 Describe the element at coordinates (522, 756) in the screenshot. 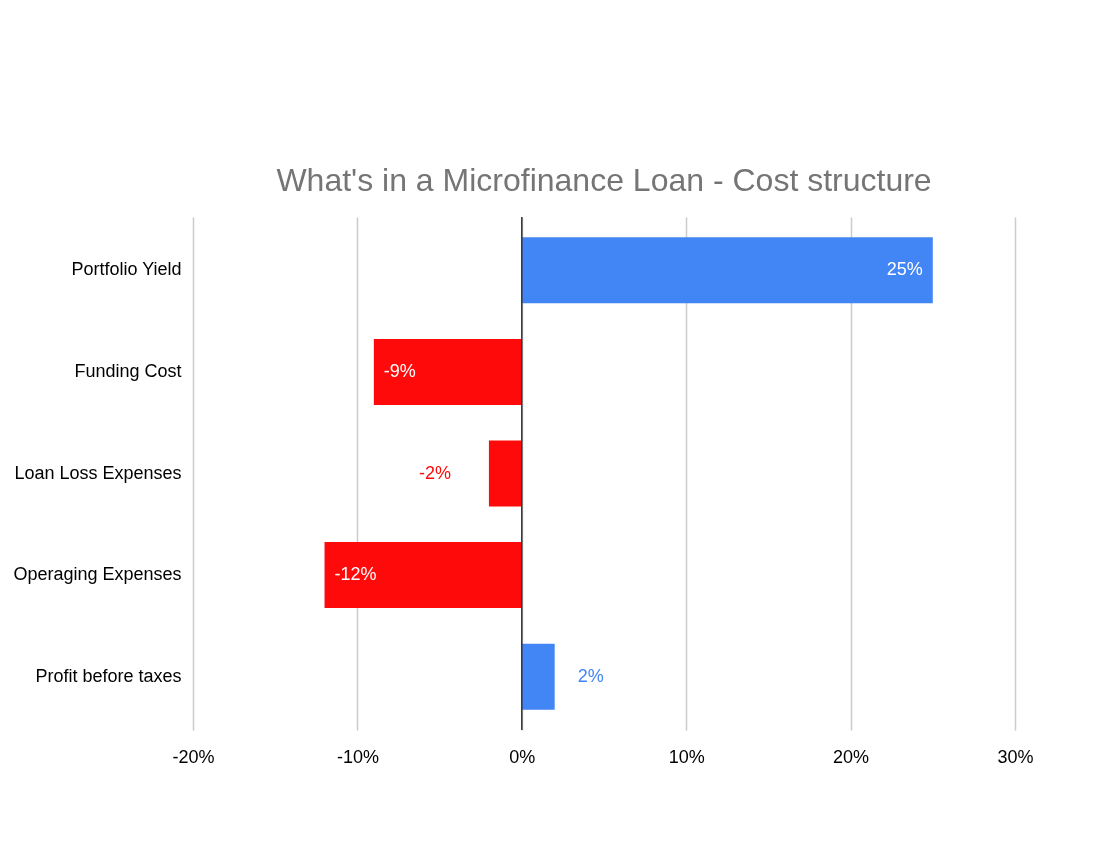

I see `x-tick-label: 0%` at that location.